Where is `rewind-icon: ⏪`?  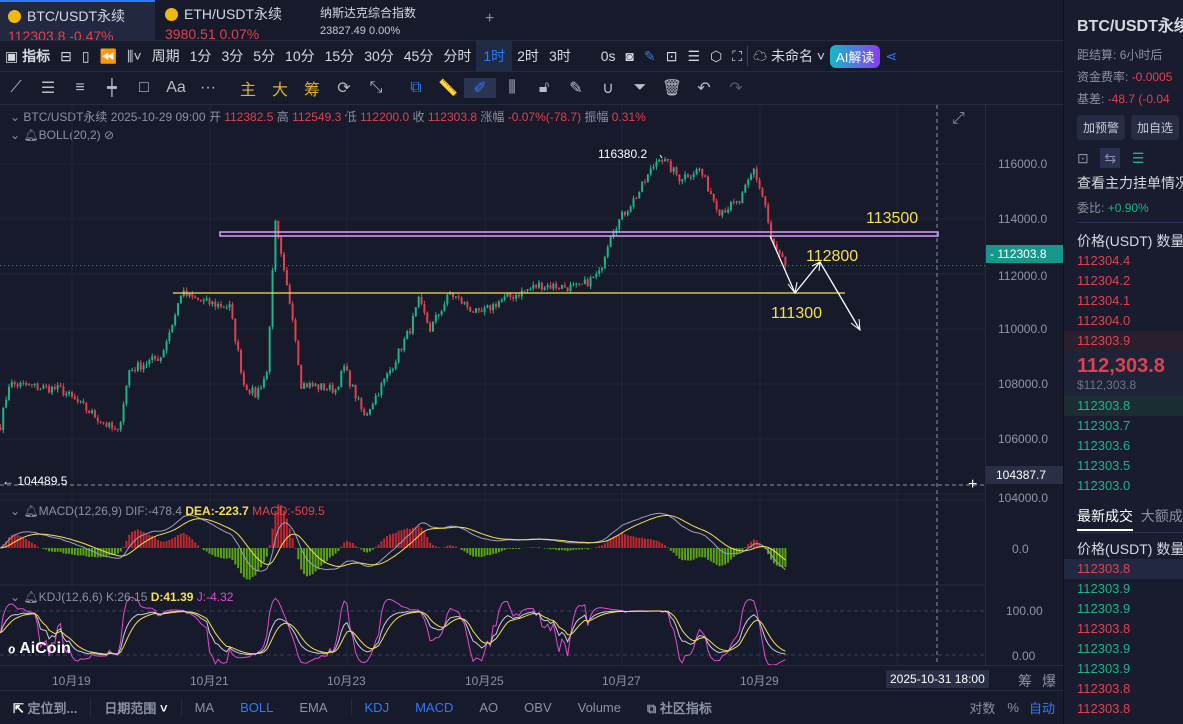 rewind-icon: ⏪ is located at coordinates (108, 55).